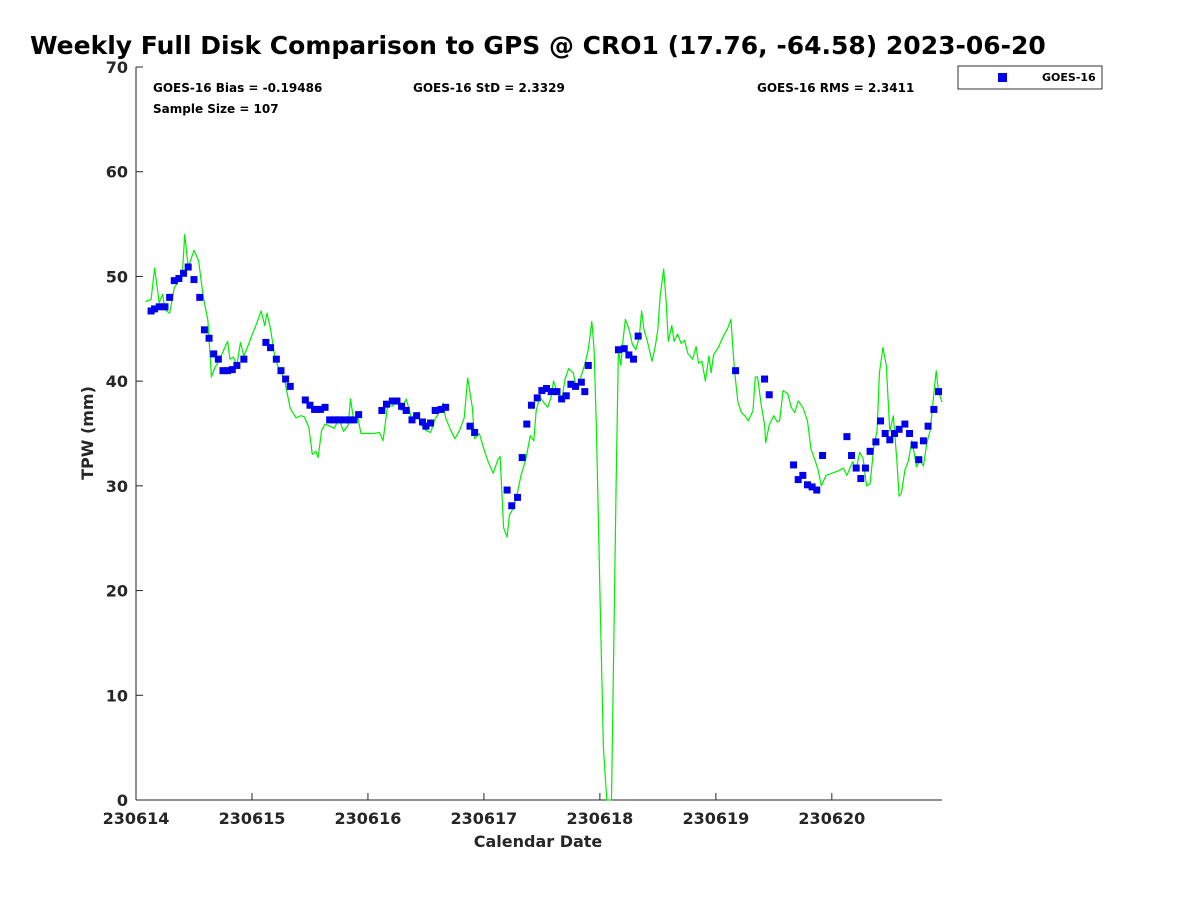 This screenshot has height=900, width=1200. What do you see at coordinates (117, 67) in the screenshot?
I see `y-tick-label: 70` at bounding box center [117, 67].